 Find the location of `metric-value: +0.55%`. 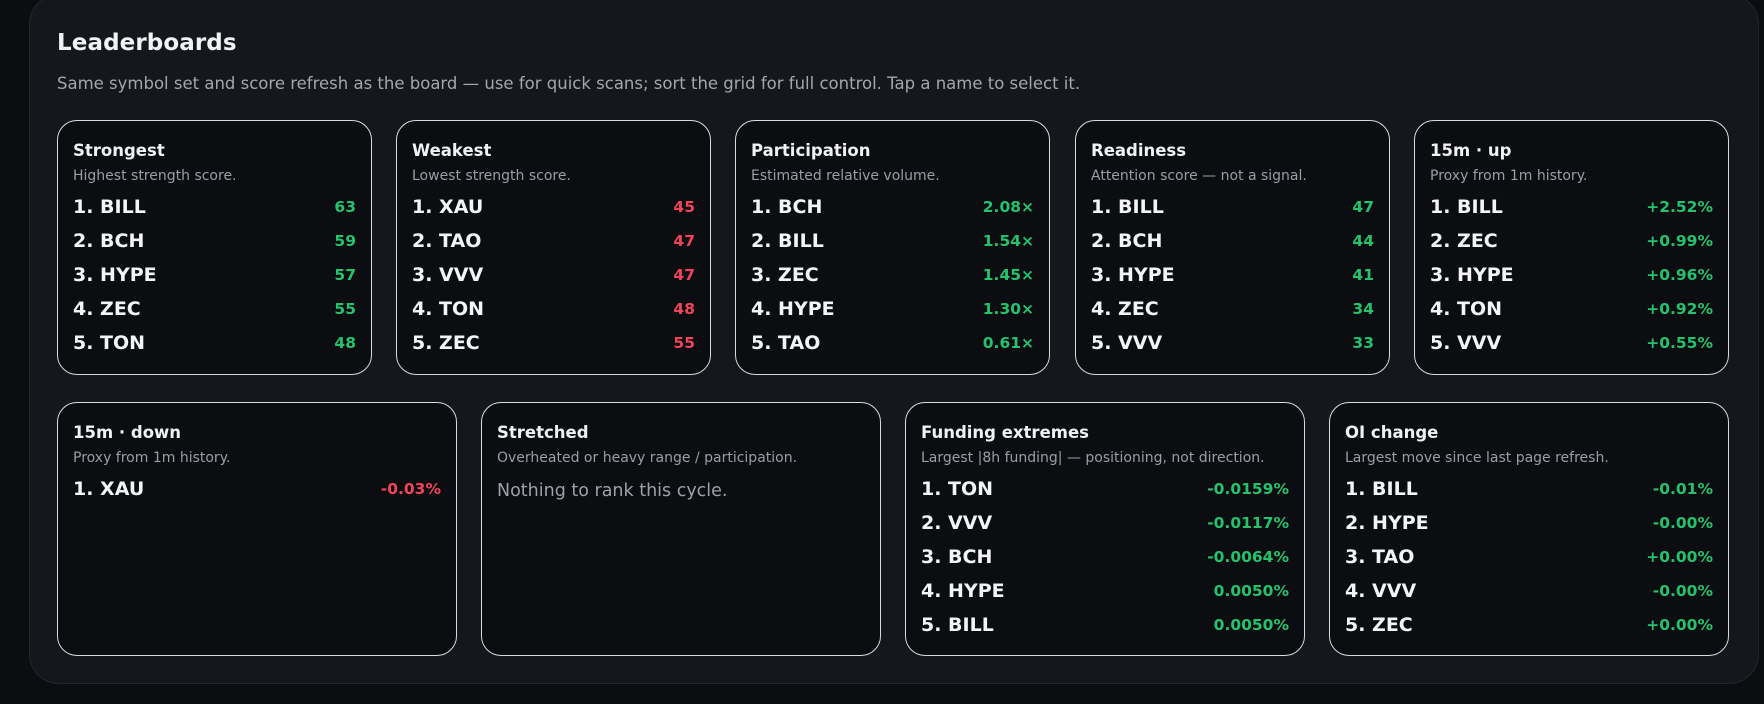

metric-value: +0.55% is located at coordinates (1679, 343).